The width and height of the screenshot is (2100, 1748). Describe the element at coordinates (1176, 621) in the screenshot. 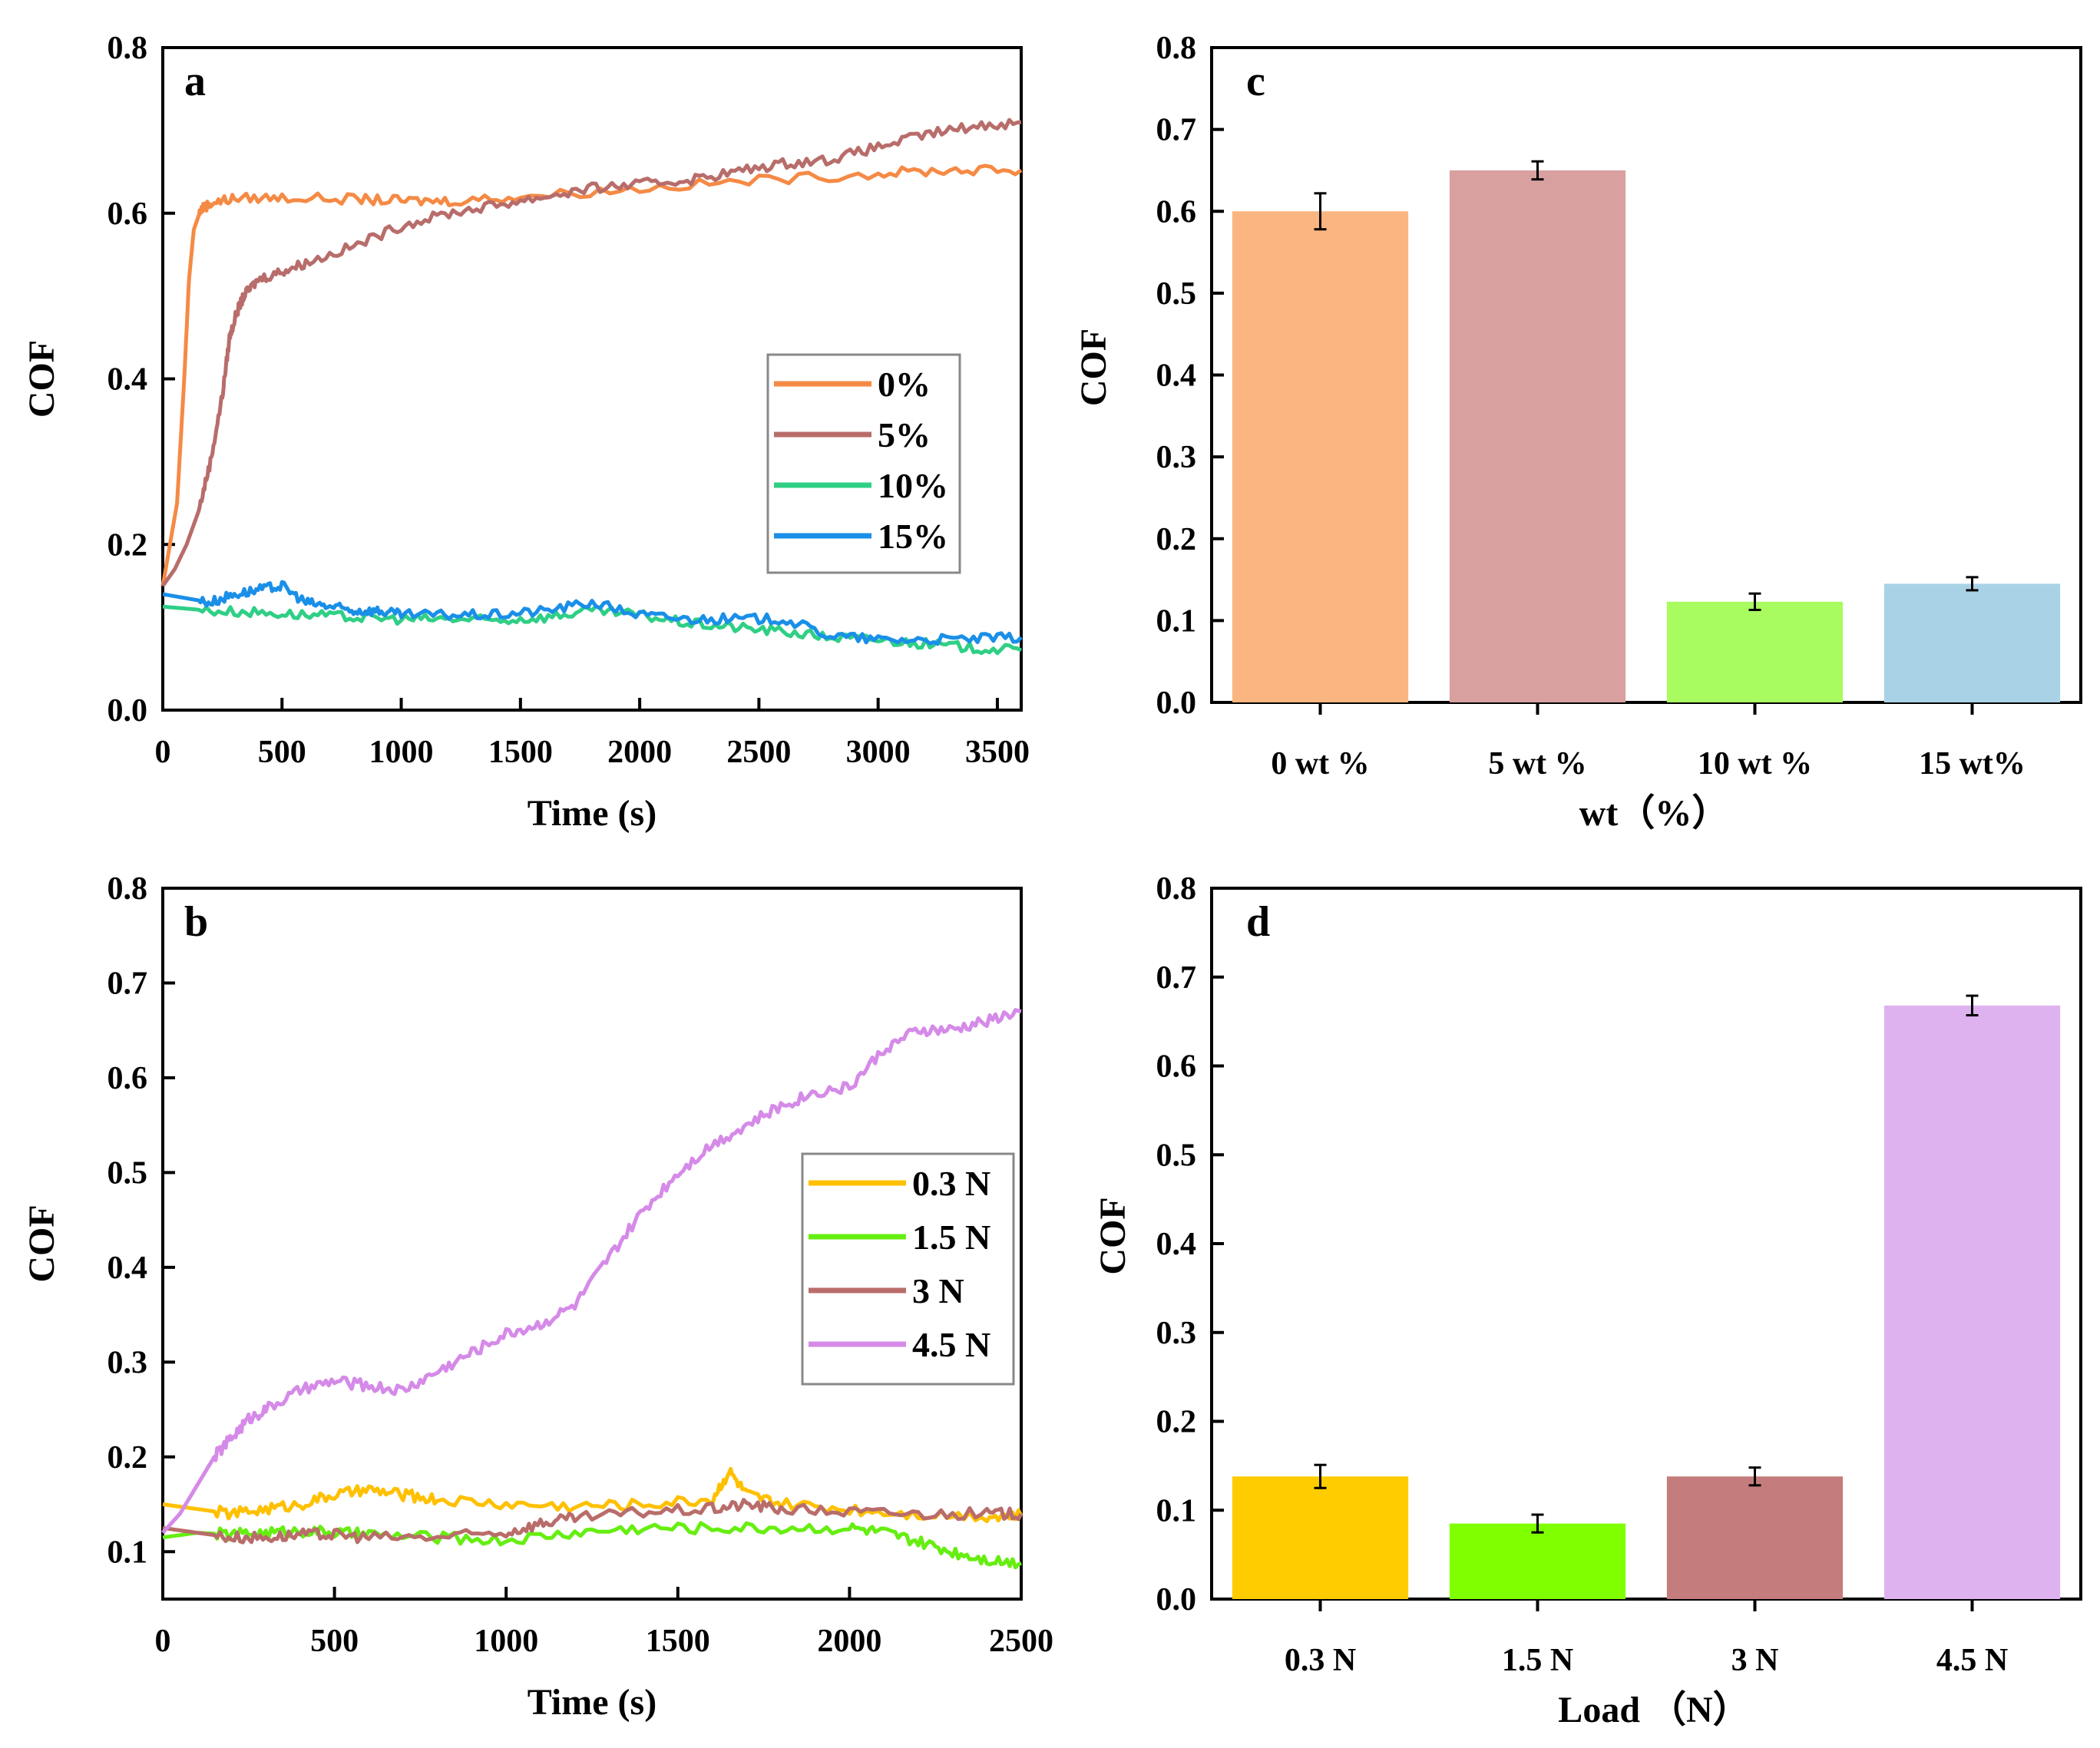

I see `y-tick-label-c: 0.1` at that location.